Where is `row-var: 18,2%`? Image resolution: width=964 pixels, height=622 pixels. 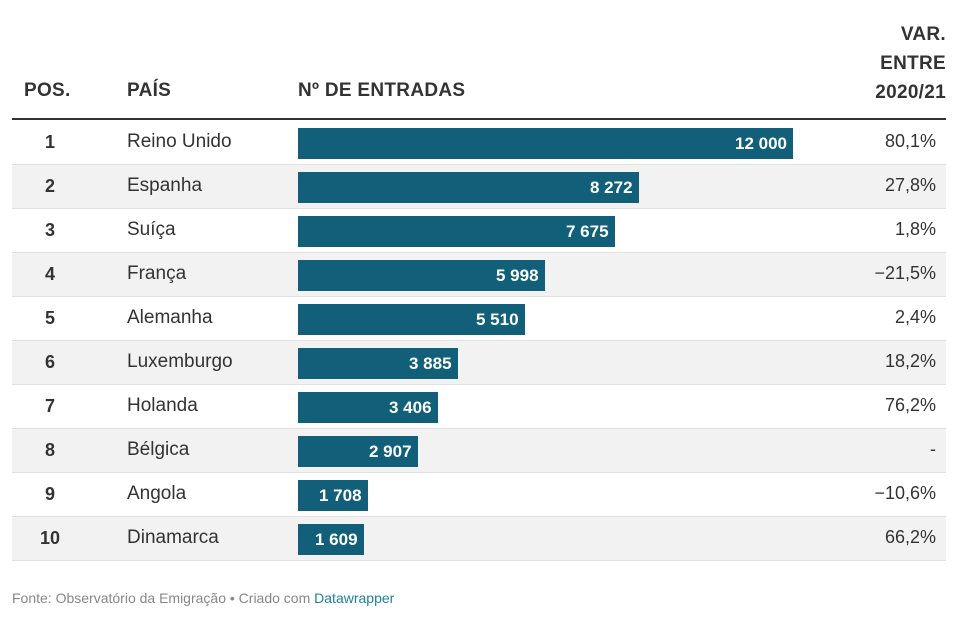
row-var: 18,2% is located at coordinates (910, 361).